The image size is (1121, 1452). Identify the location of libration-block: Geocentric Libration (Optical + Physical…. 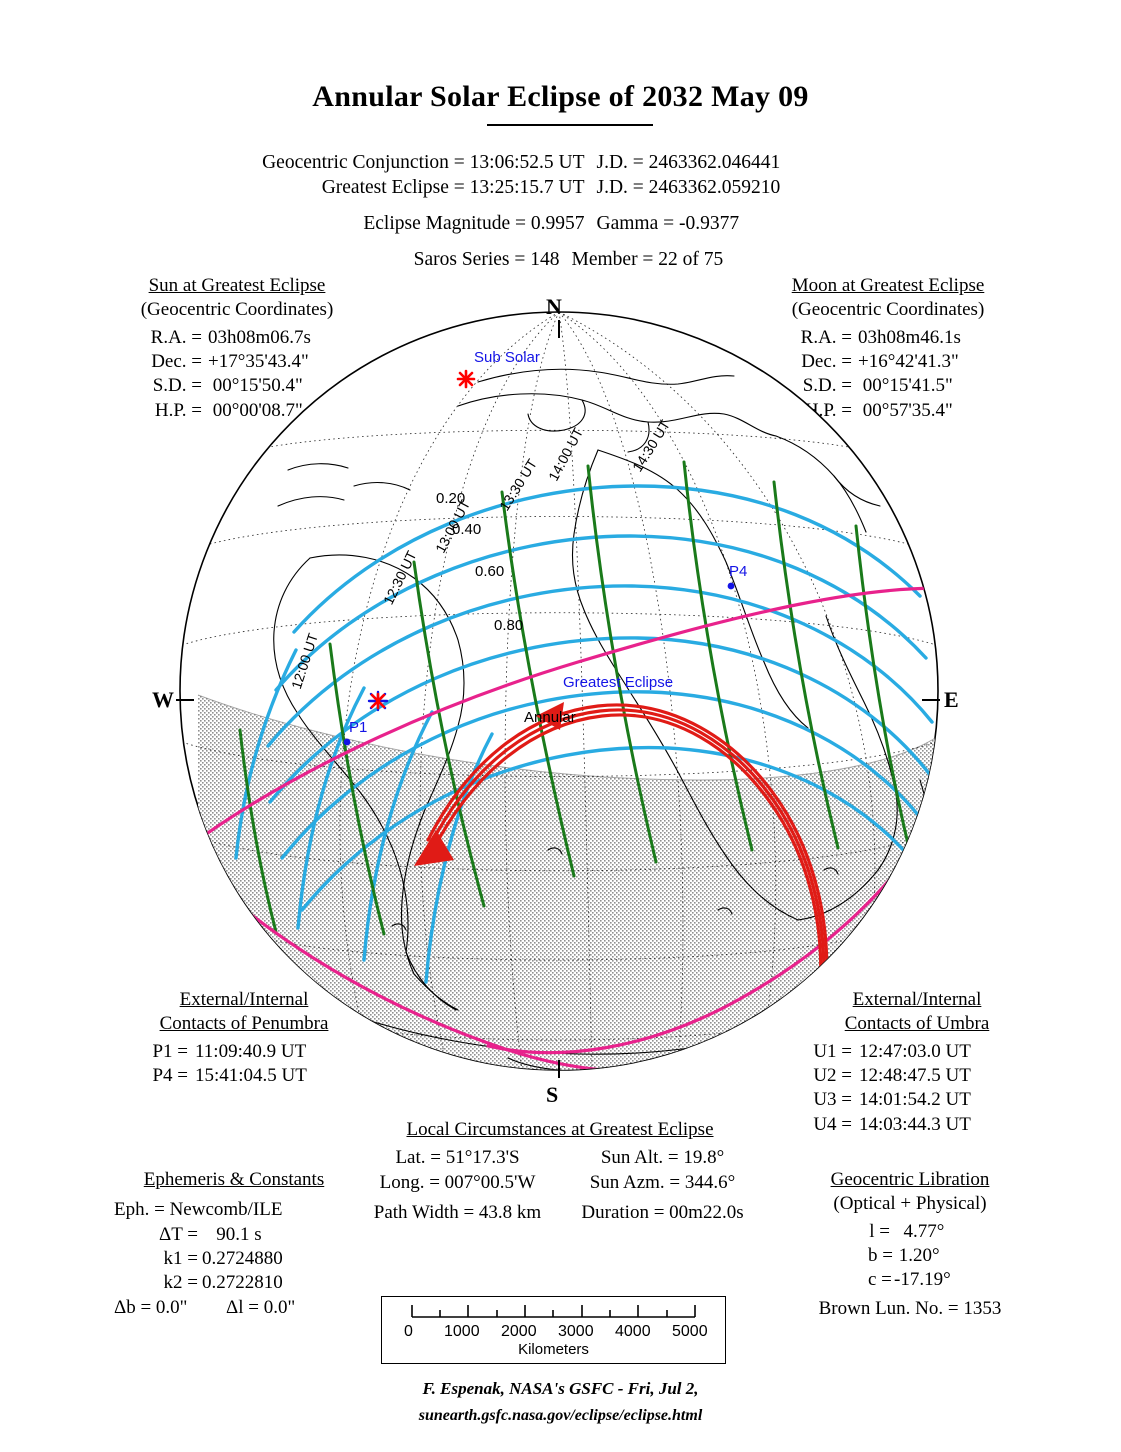
(910, 1244).